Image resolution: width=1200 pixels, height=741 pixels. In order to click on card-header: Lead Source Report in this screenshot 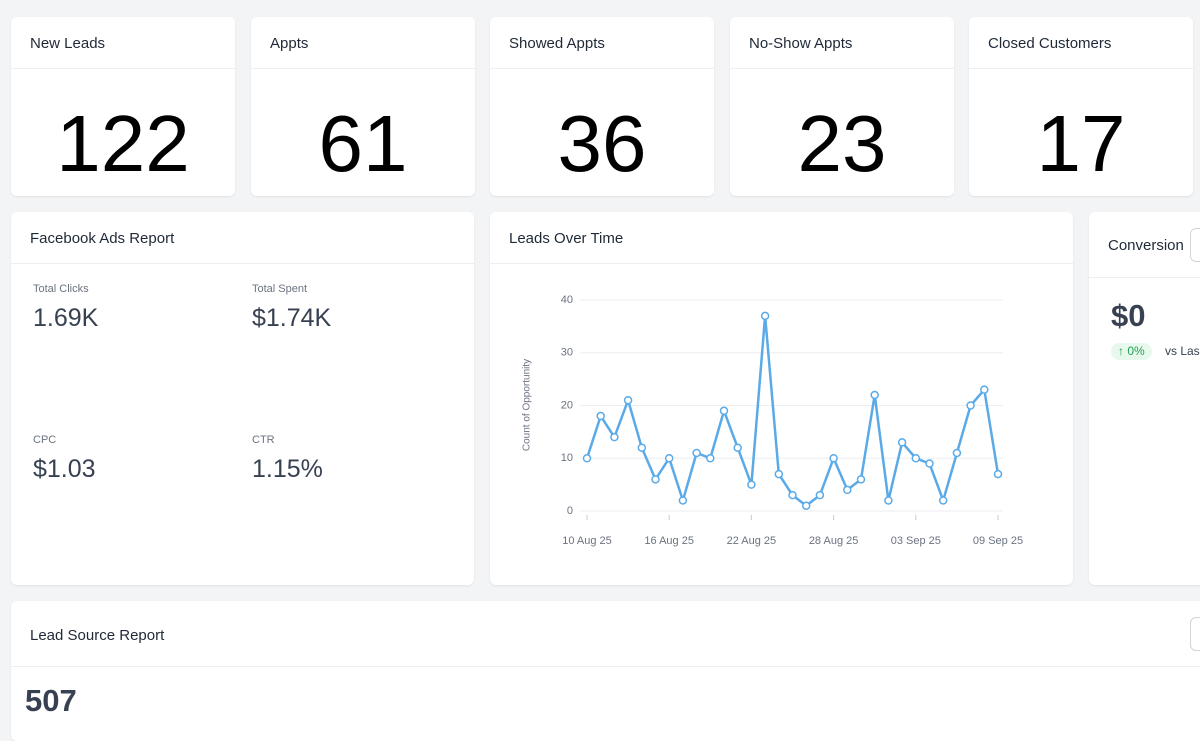, I will do `click(605, 634)`.